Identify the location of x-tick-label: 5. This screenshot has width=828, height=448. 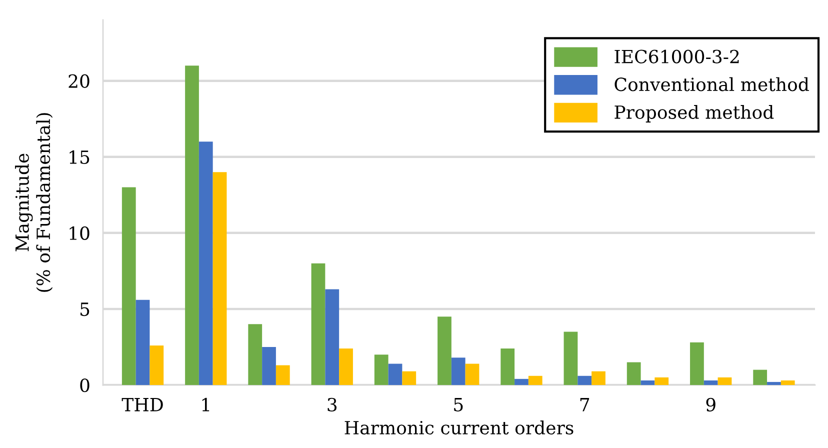
(458, 405).